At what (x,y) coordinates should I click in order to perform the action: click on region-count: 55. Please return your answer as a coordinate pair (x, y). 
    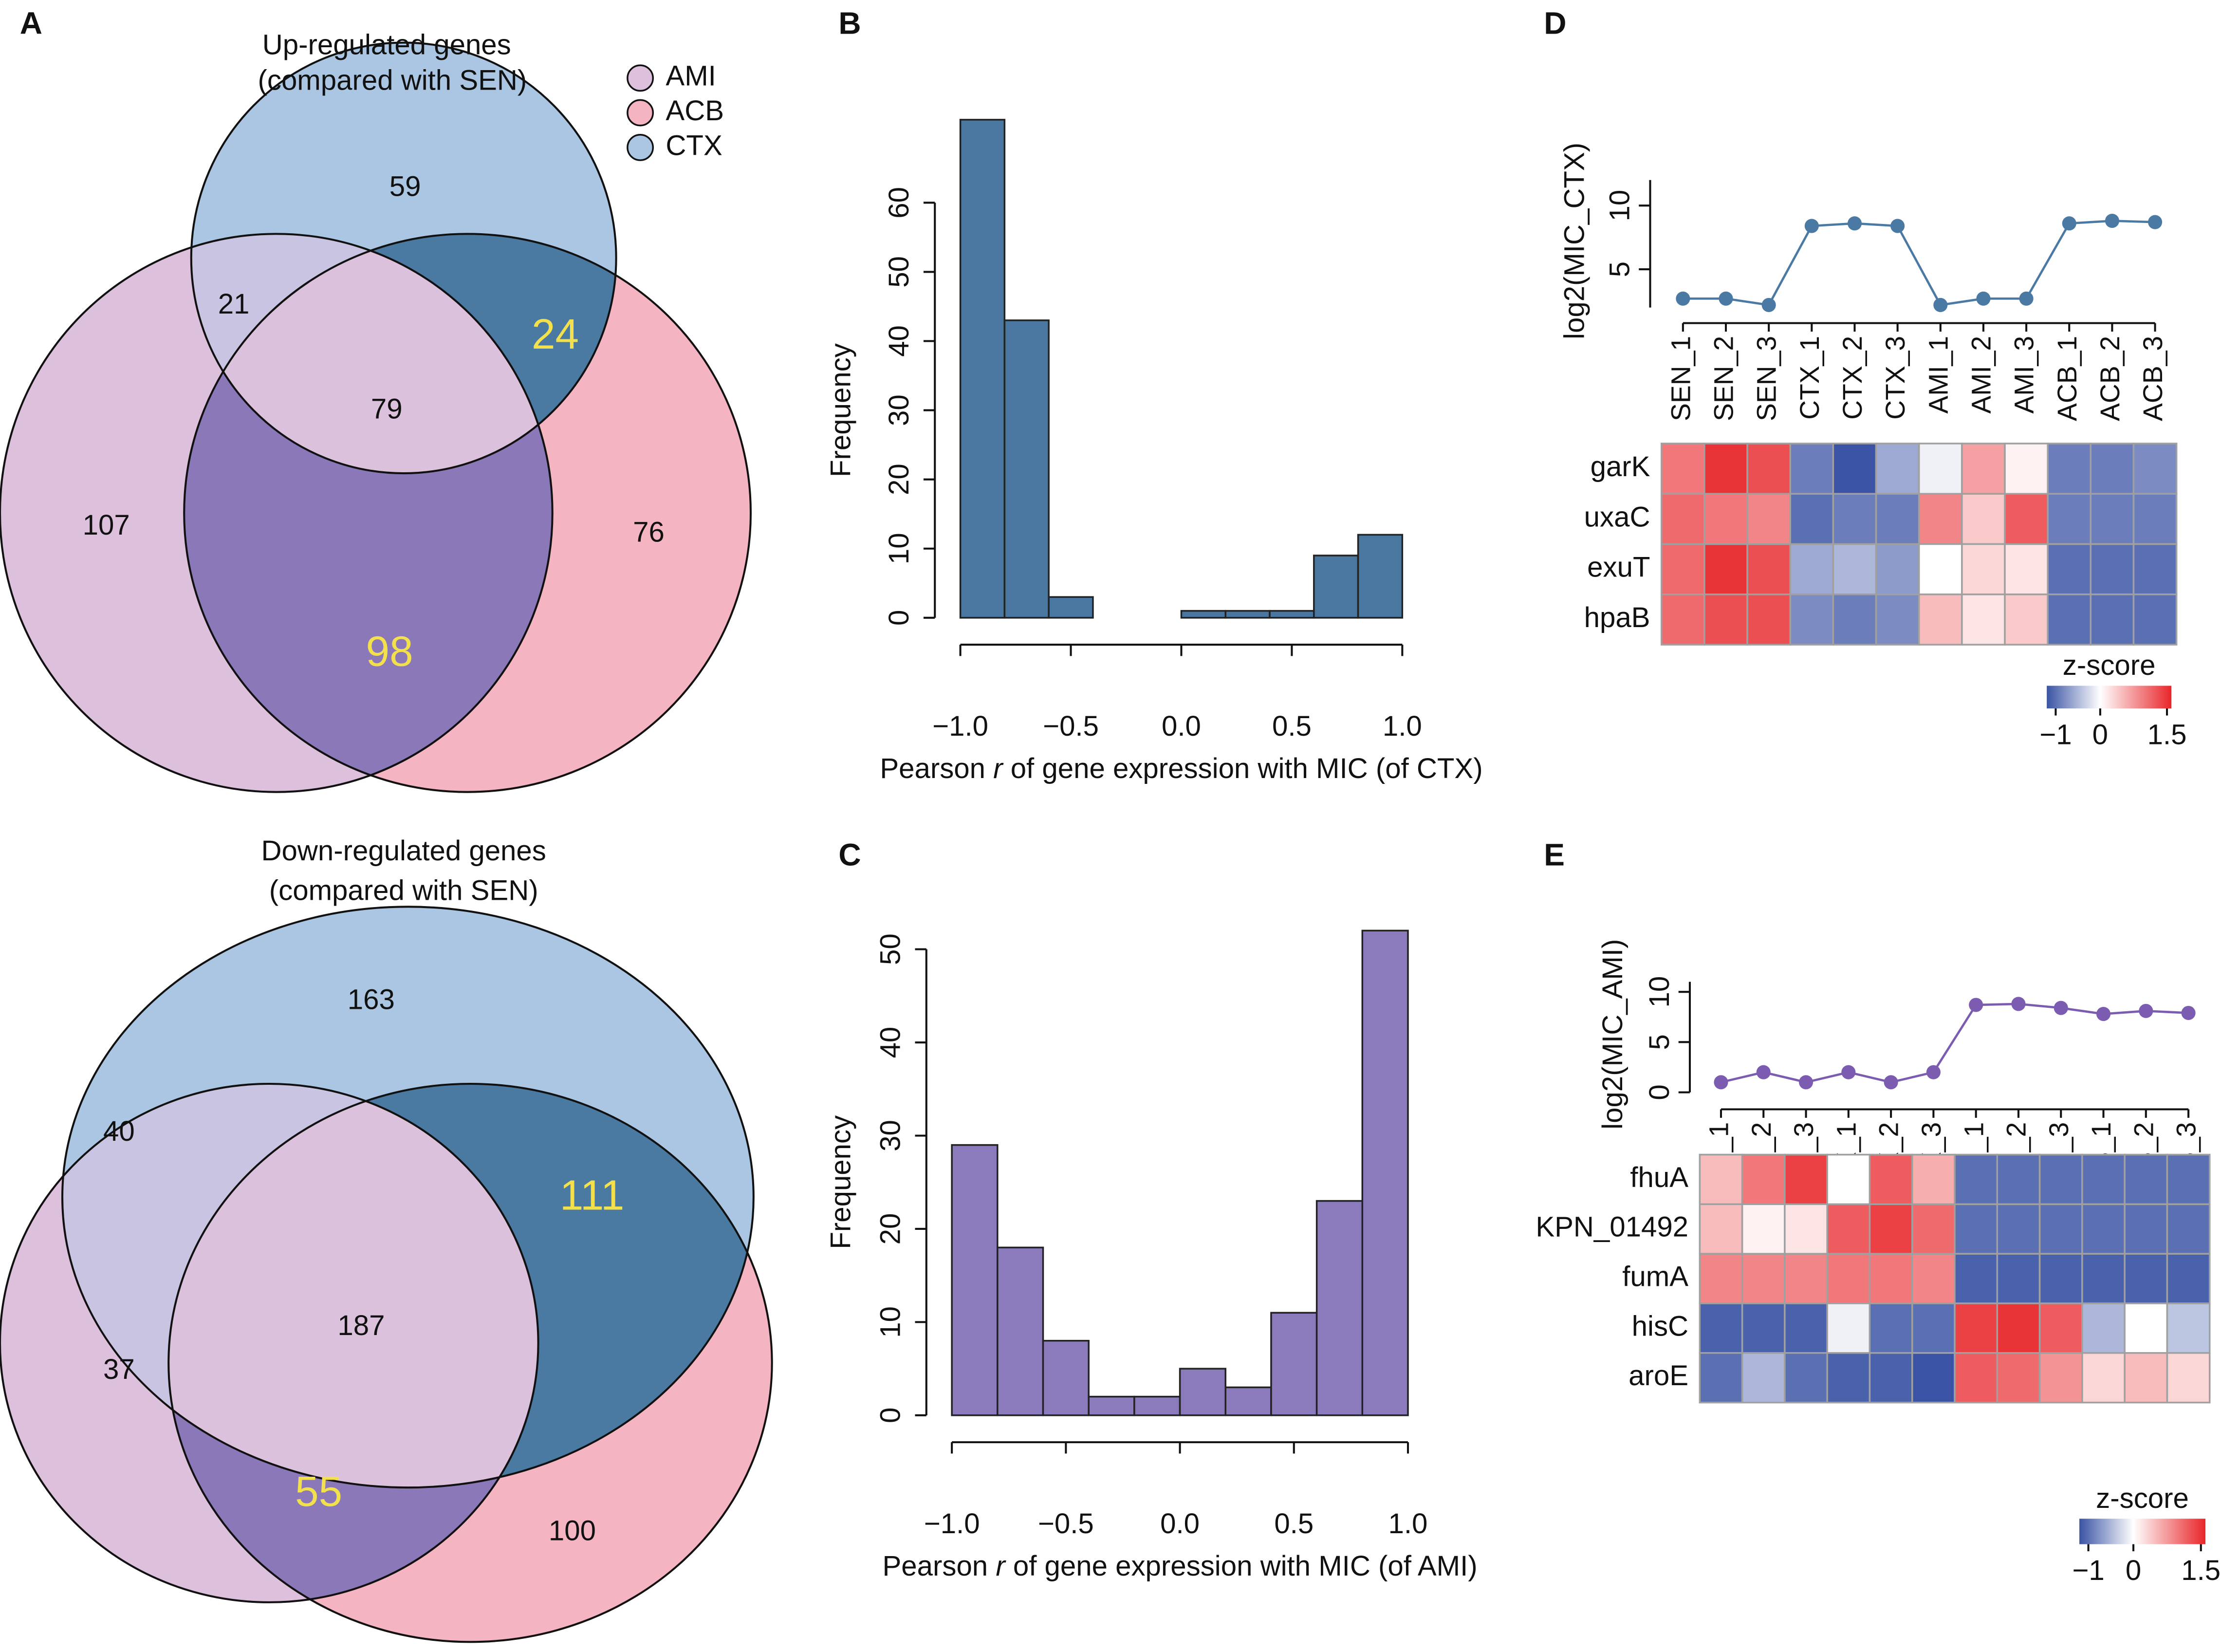
    Looking at the image, I should click on (318, 1491).